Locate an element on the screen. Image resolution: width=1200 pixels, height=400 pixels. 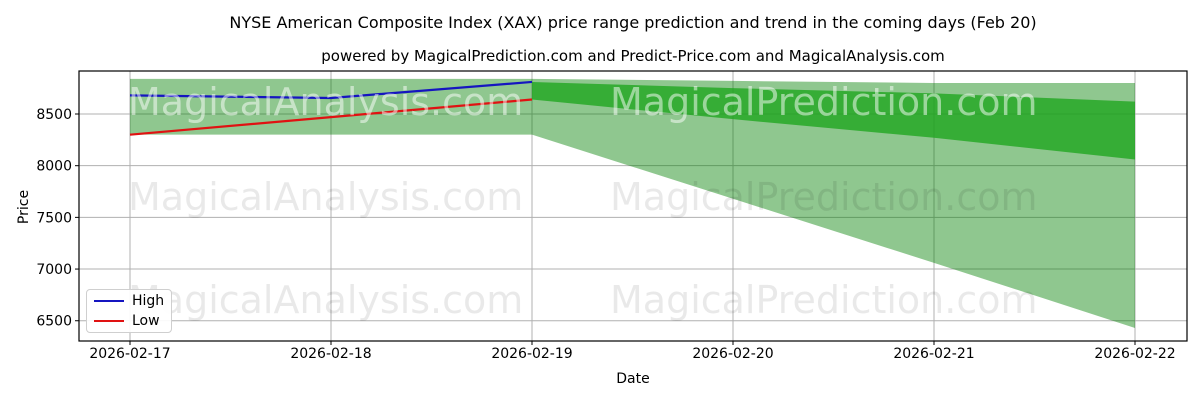
y-tick-label: 7500 is located at coordinates (54, 218).